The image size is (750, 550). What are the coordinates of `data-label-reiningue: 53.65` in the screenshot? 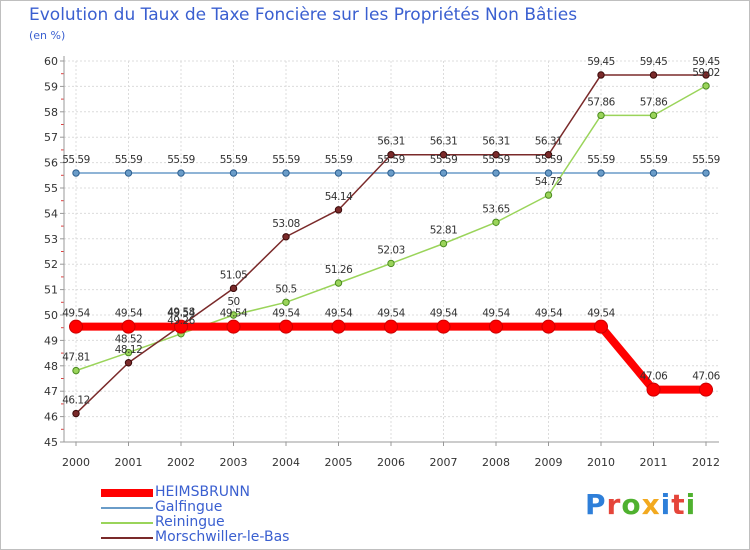 It's located at (496, 209).